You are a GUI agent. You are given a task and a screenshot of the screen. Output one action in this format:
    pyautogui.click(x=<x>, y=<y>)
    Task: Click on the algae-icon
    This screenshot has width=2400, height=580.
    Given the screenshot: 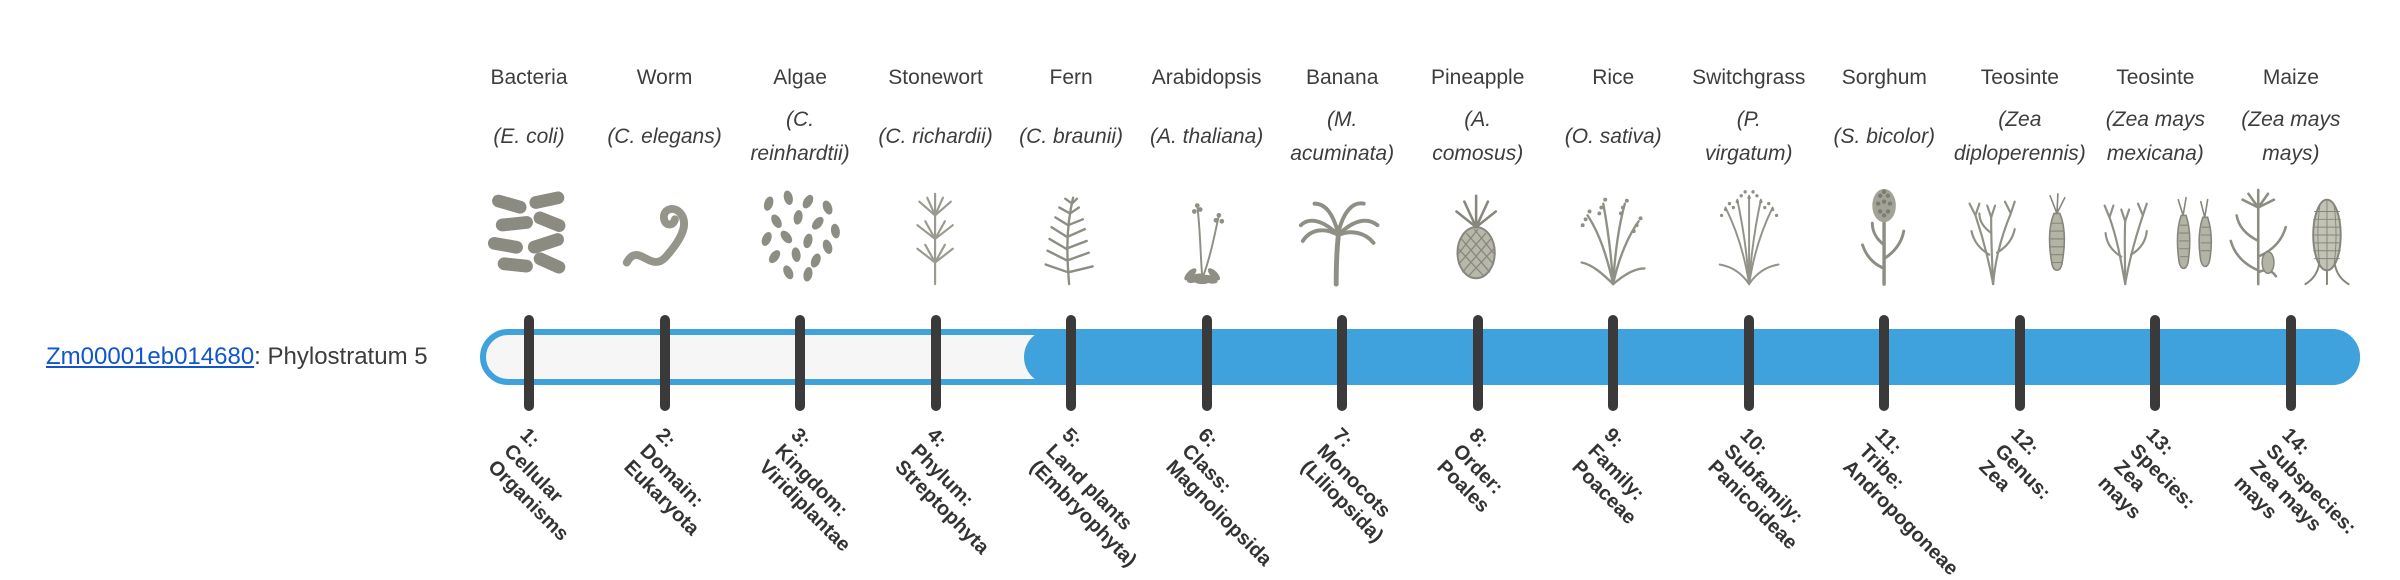 What is the action you would take?
    pyautogui.click(x=800, y=233)
    